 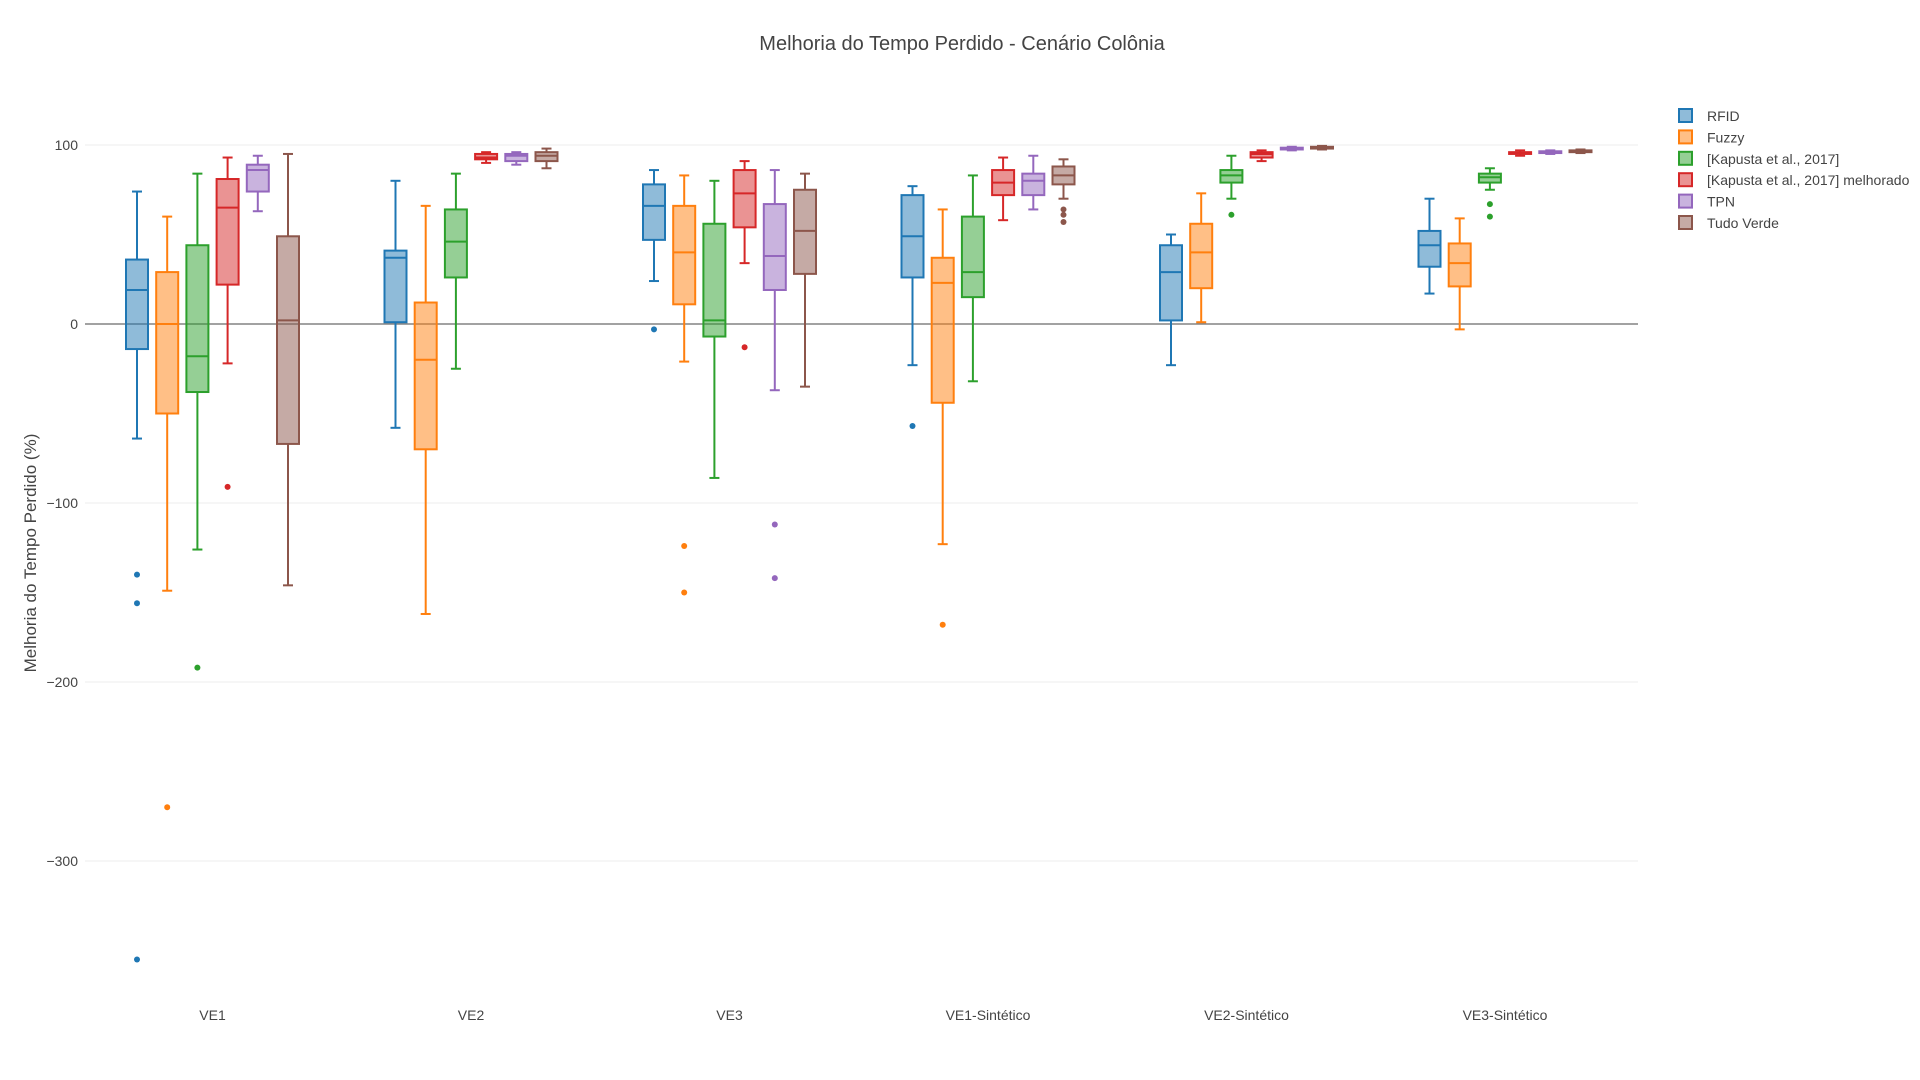 What do you see at coordinates (1743, 223) in the screenshot?
I see `legend-label: Tudo Verde` at bounding box center [1743, 223].